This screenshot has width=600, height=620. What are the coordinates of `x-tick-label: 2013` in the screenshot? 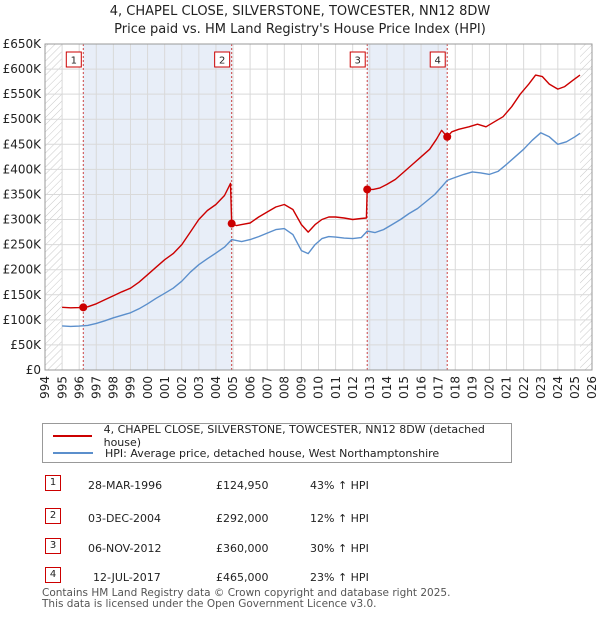 It's located at (370, 388).